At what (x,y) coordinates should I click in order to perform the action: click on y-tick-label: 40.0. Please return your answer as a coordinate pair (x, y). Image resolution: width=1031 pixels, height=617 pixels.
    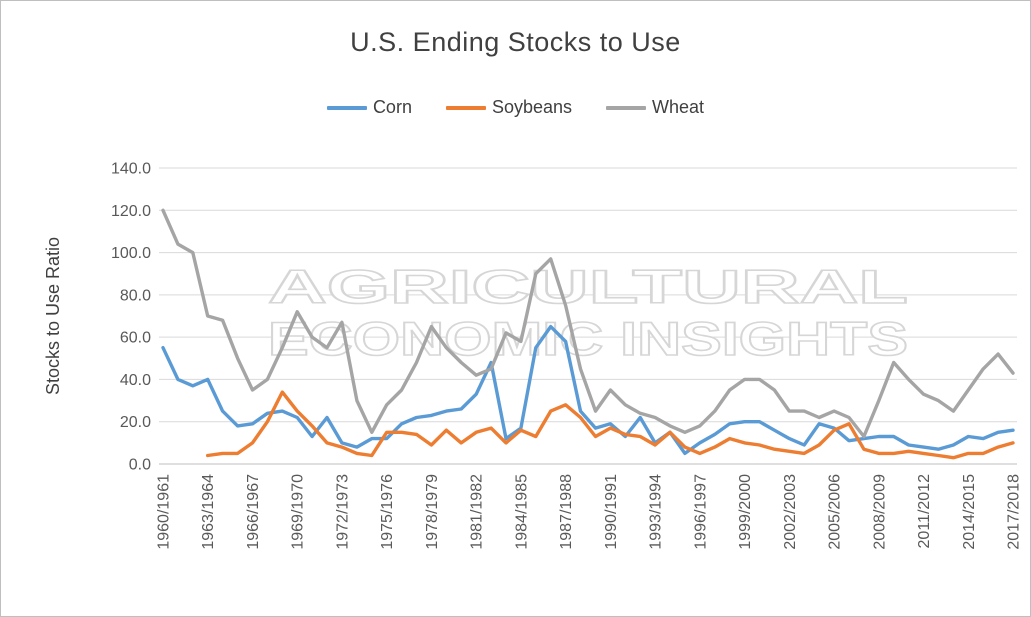
    Looking at the image, I should click on (135, 380).